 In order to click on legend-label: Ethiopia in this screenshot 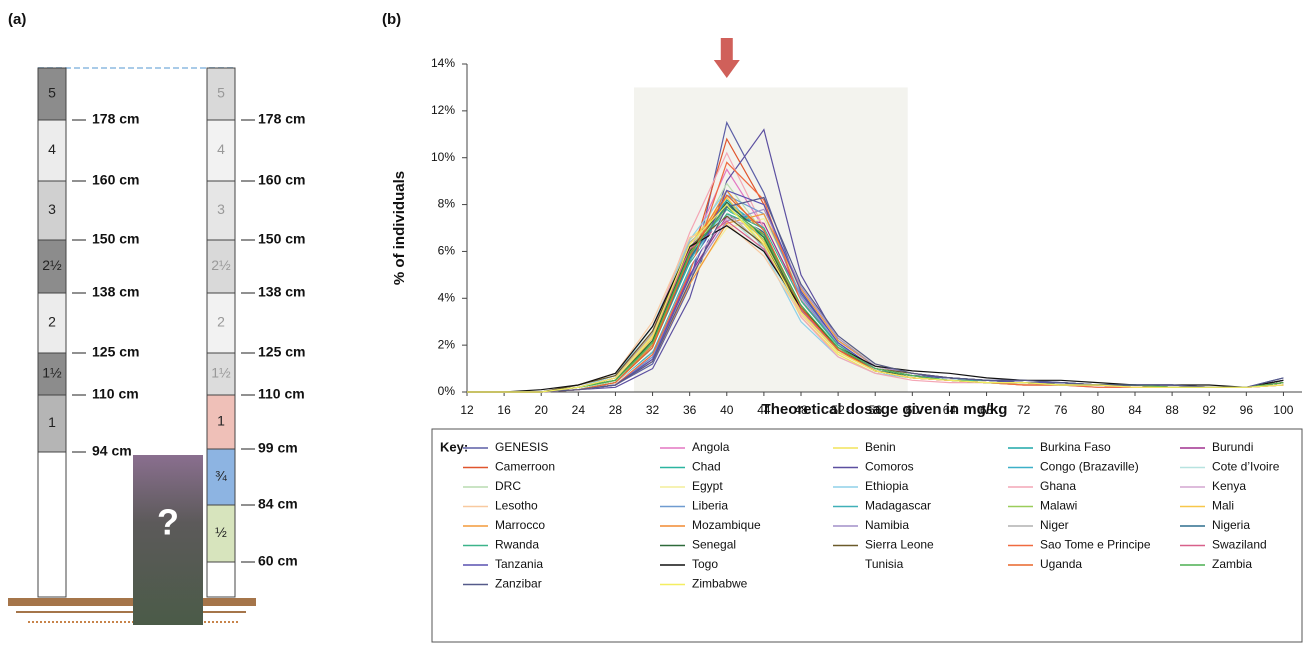, I will do `click(887, 486)`.